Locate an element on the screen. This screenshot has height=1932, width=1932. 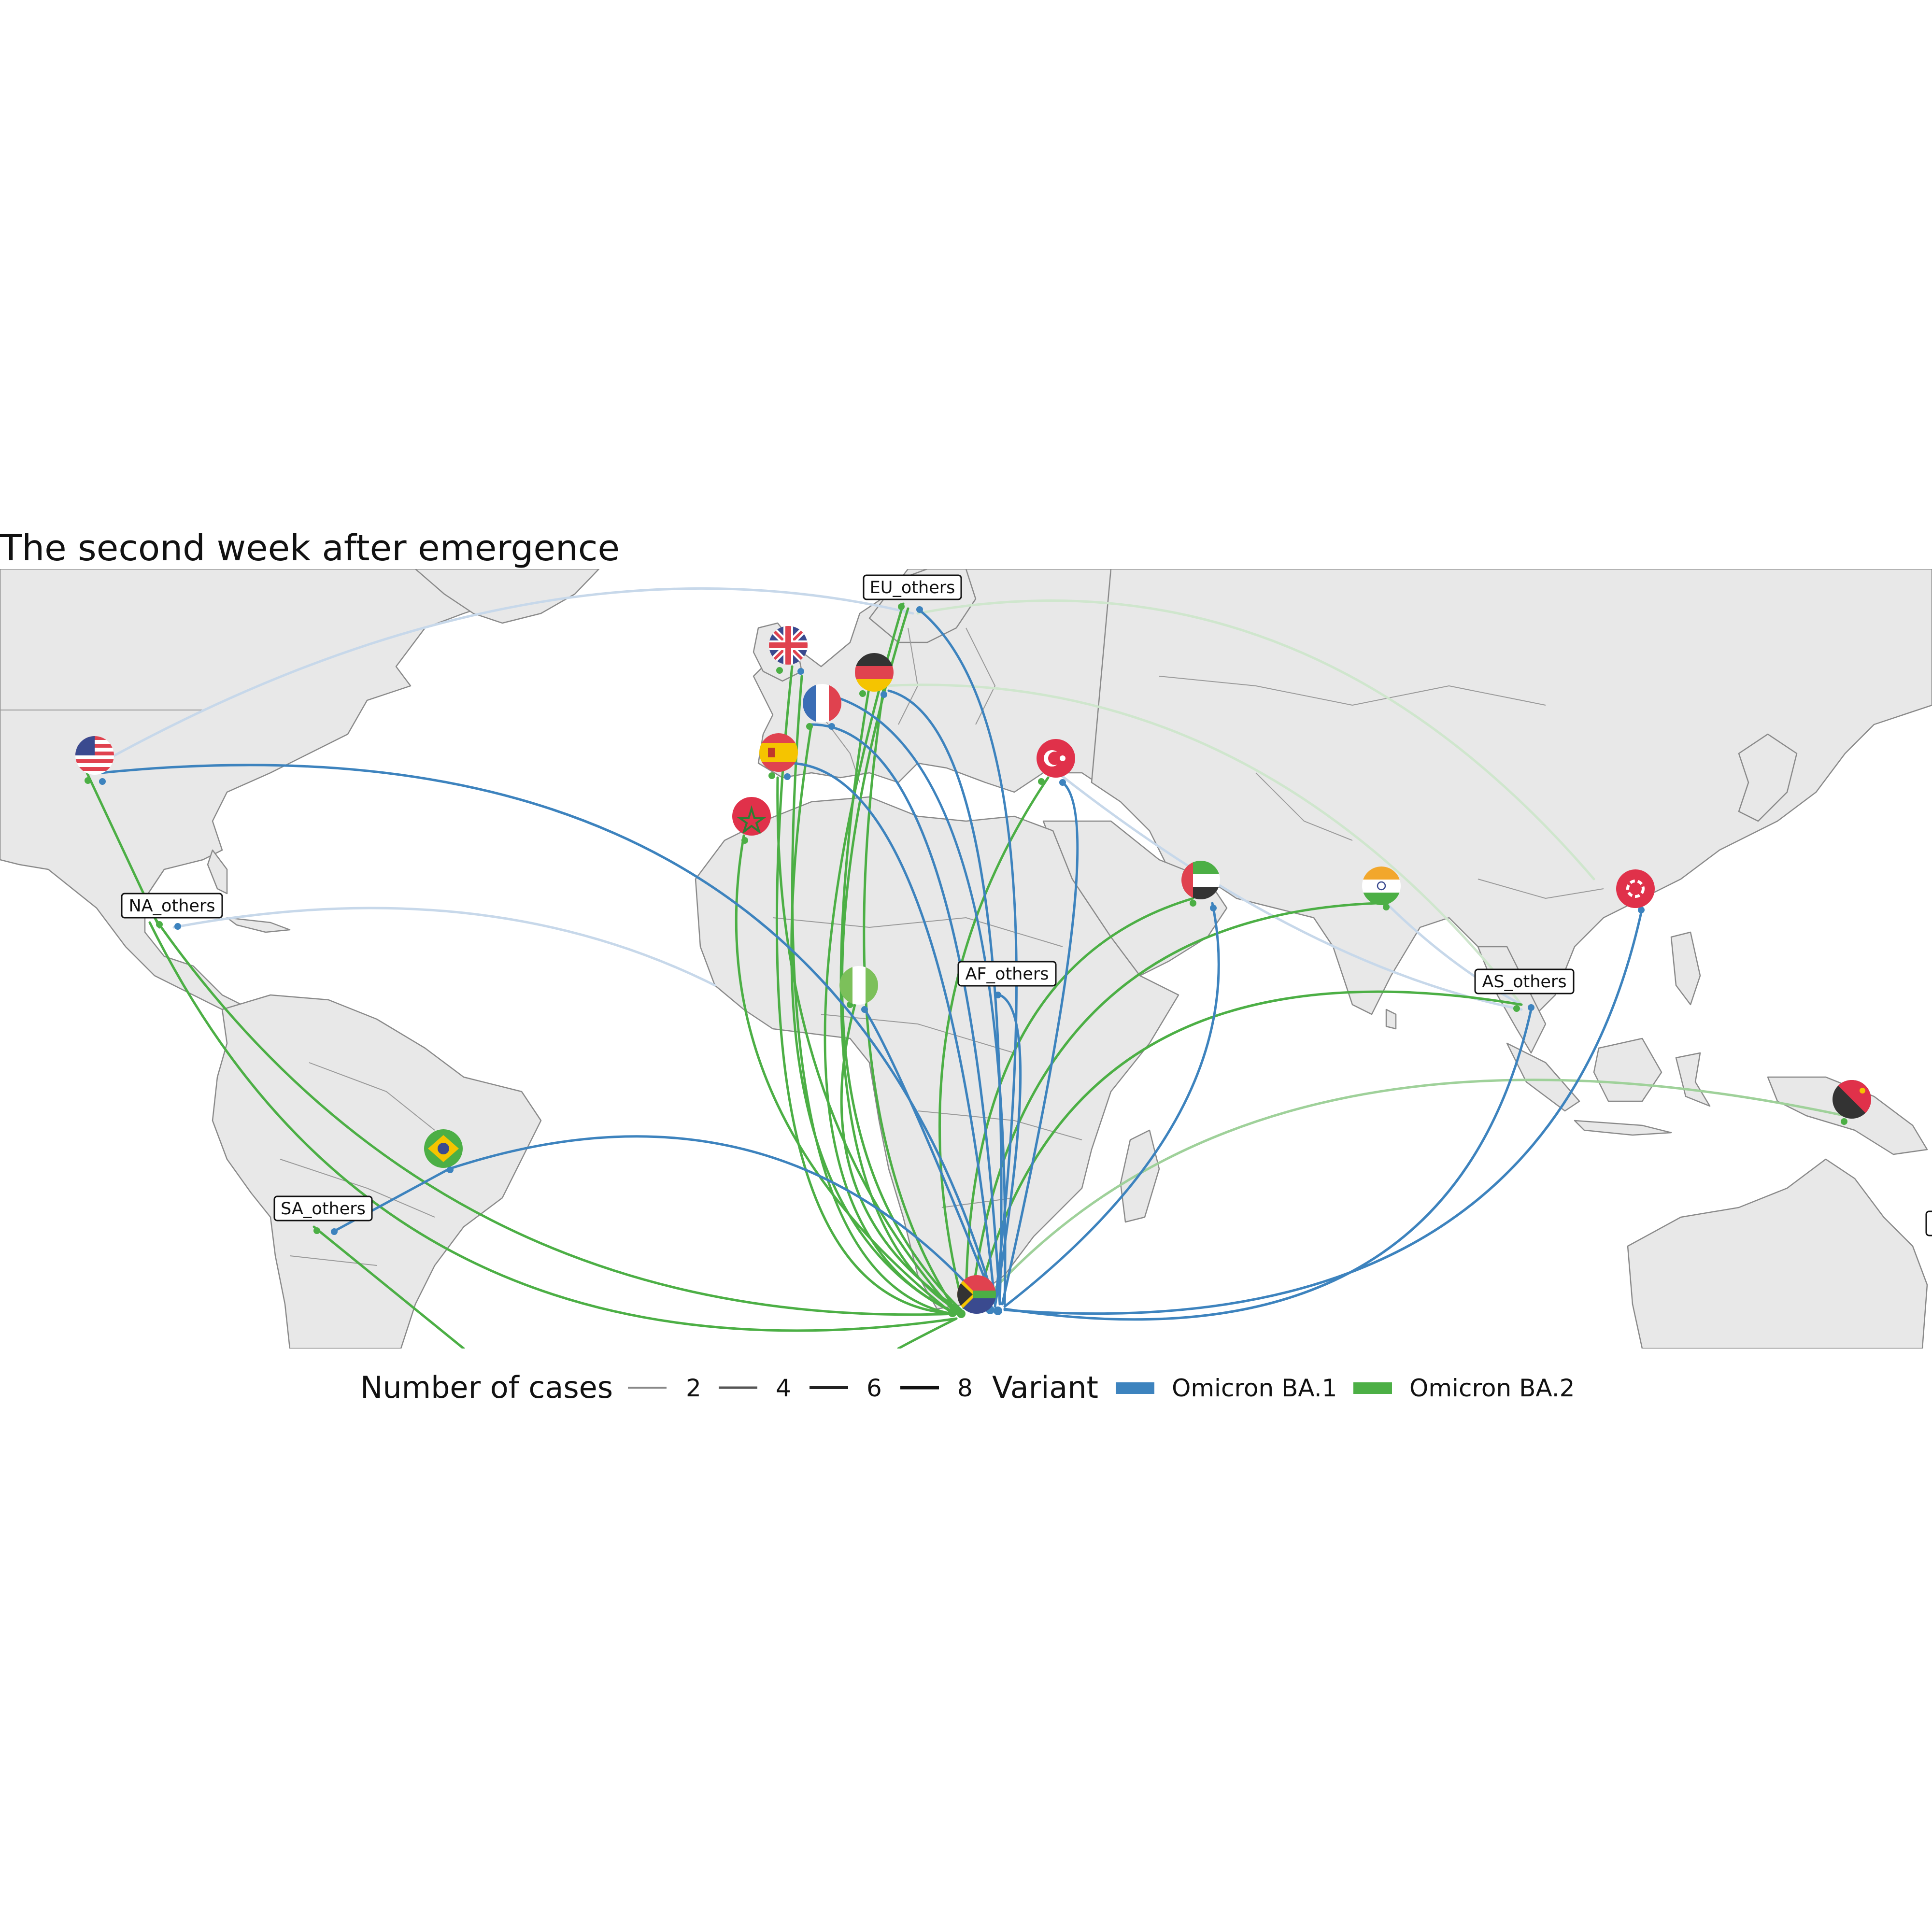
label-as-others: AS_others is located at coordinates (1524, 981).